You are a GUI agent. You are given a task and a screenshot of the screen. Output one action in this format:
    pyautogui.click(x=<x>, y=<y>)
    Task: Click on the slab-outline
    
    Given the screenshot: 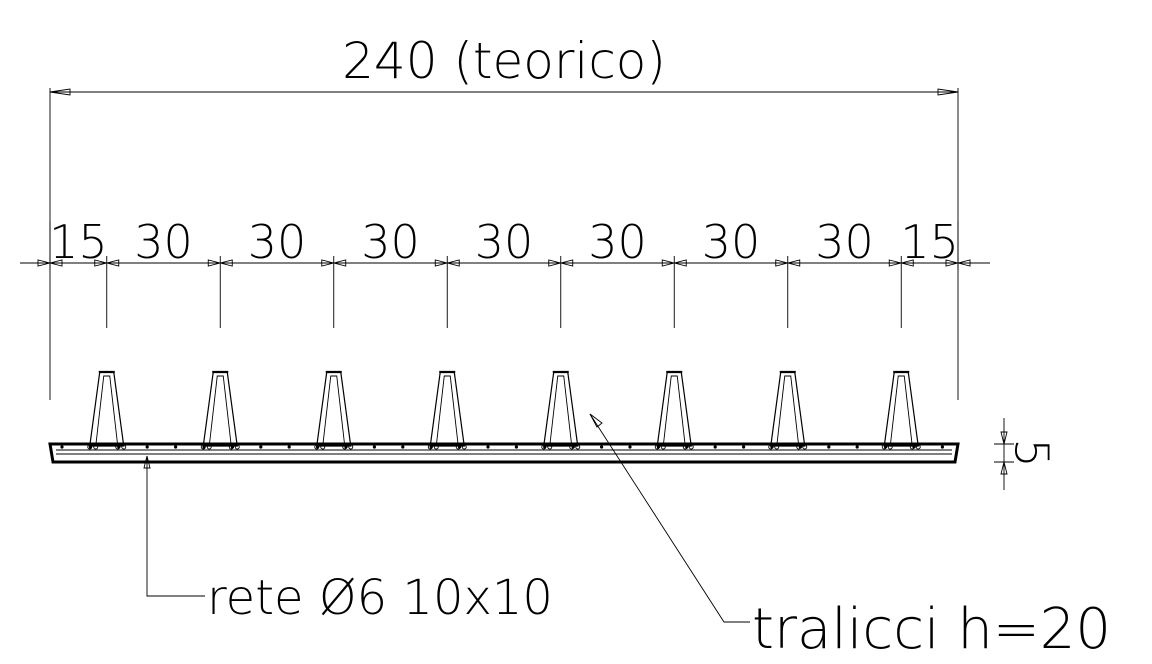 What is the action you would take?
    pyautogui.click(x=504, y=453)
    